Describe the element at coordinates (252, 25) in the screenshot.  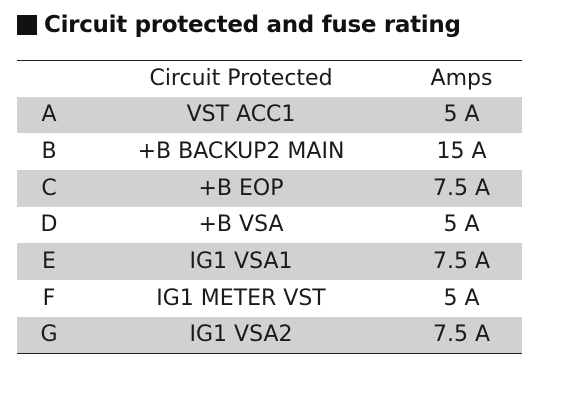
I see `heading-text: Circuit protected and fuse rating` at that location.